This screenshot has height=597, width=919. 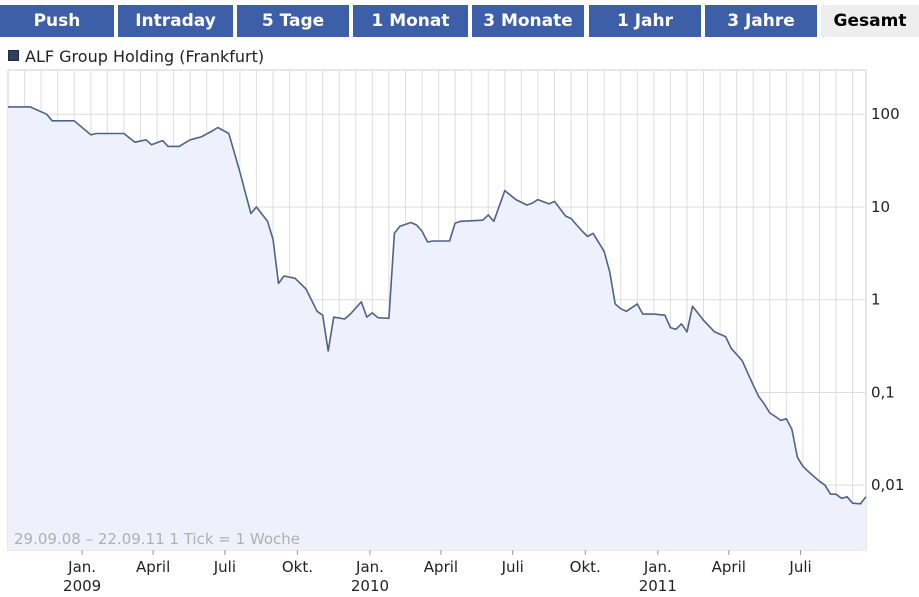 I want to click on tab-1-monat: 1 Monat, so click(x=410, y=21).